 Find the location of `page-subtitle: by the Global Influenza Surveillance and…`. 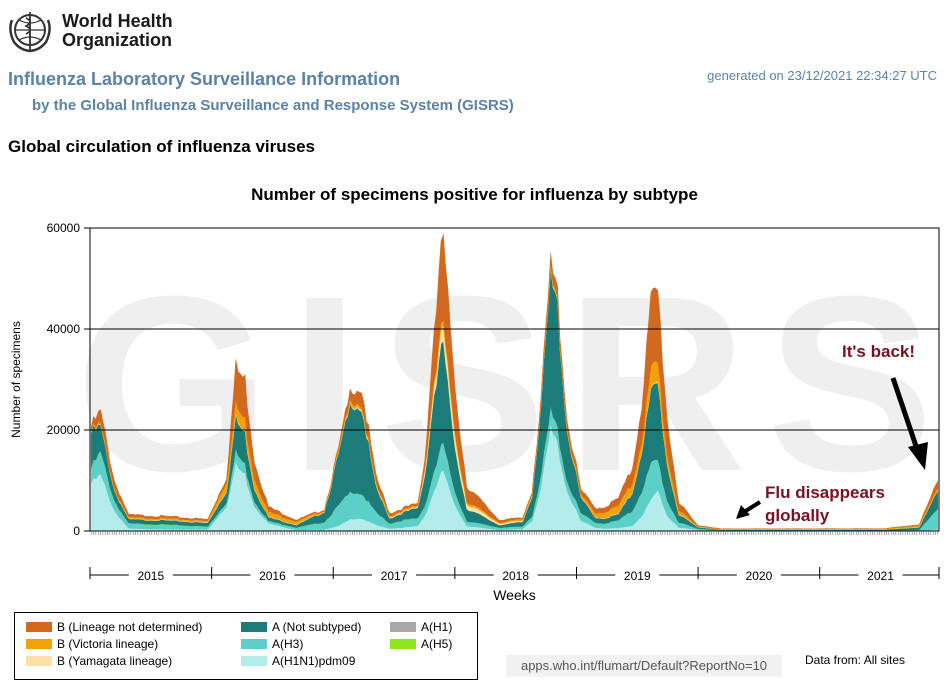

page-subtitle: by the Global Influenza Surveillance and… is located at coordinates (273, 105).